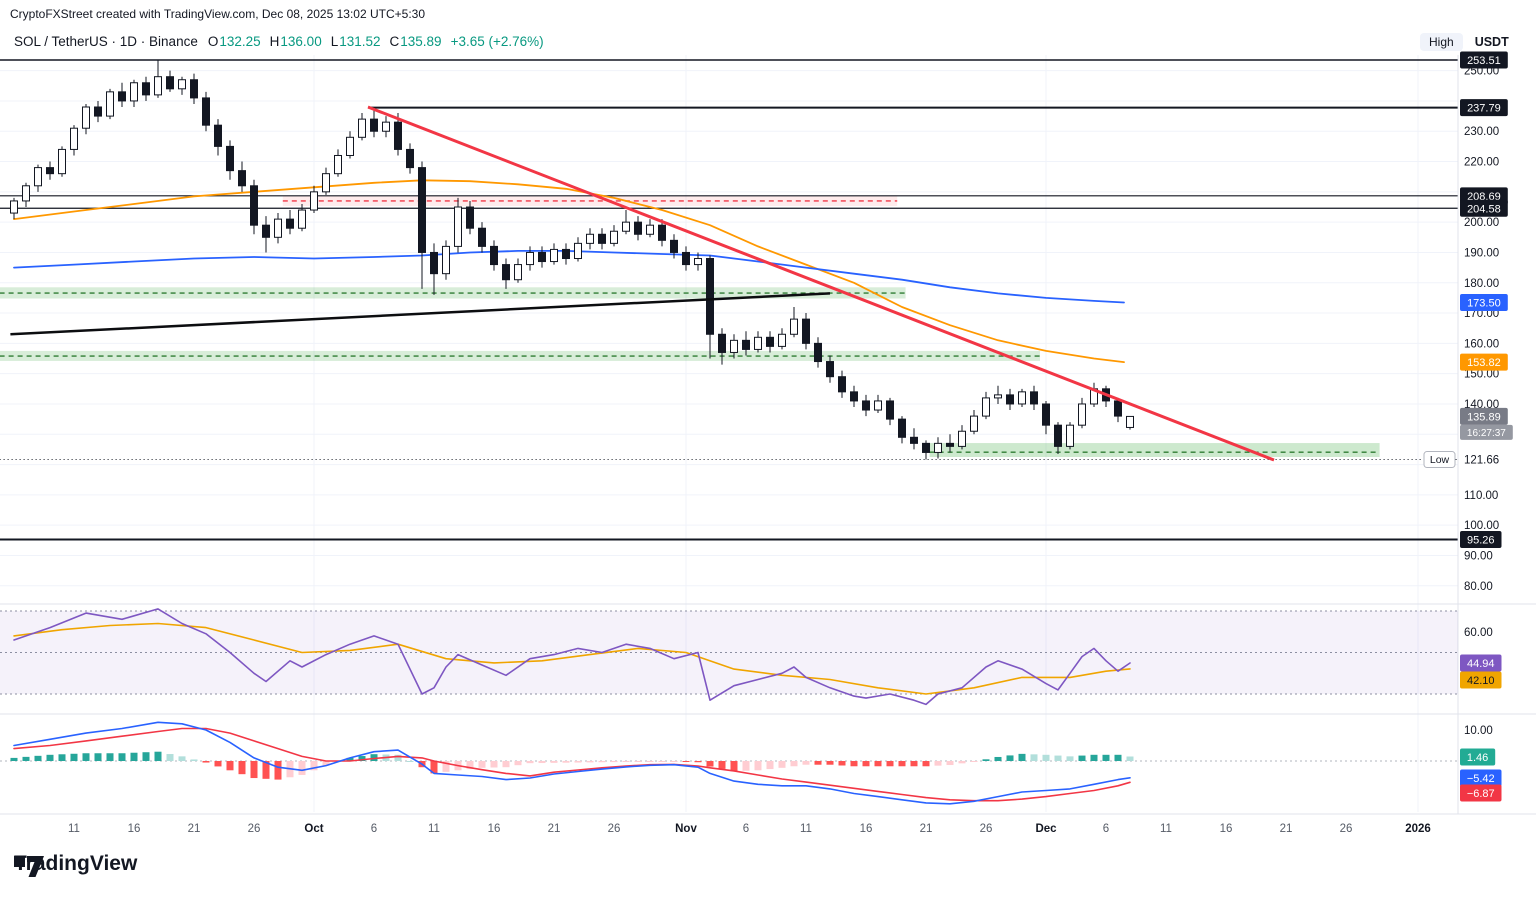  What do you see at coordinates (106, 41) in the screenshot?
I see `symbol-title: SOL / TetherUS · 1D · Binance` at bounding box center [106, 41].